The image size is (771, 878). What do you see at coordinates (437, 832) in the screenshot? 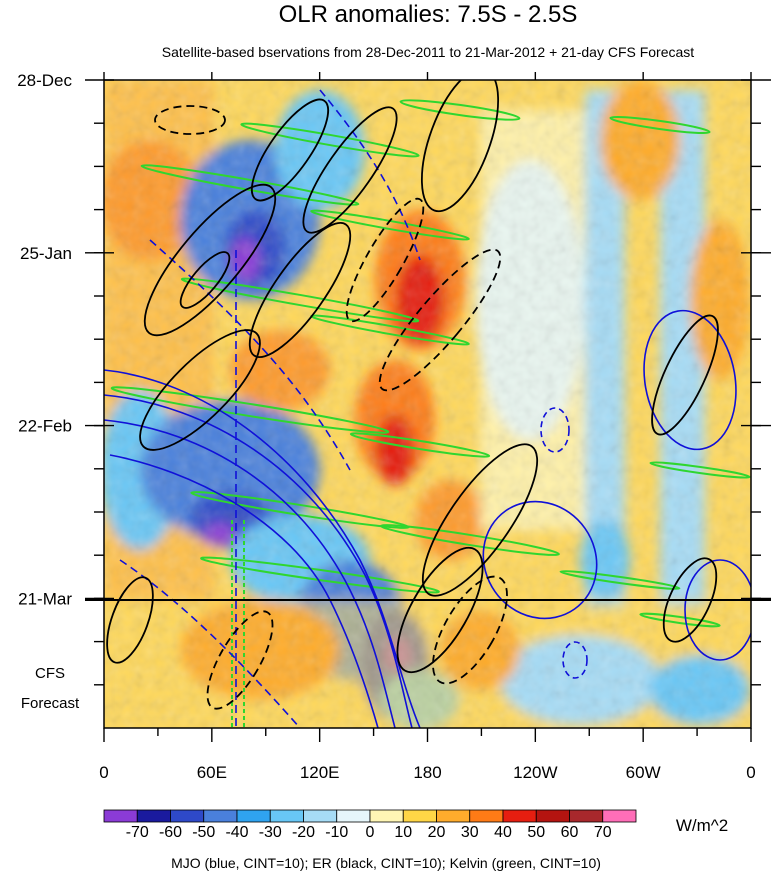
I see `colorbar-tick-label: 20` at bounding box center [437, 832].